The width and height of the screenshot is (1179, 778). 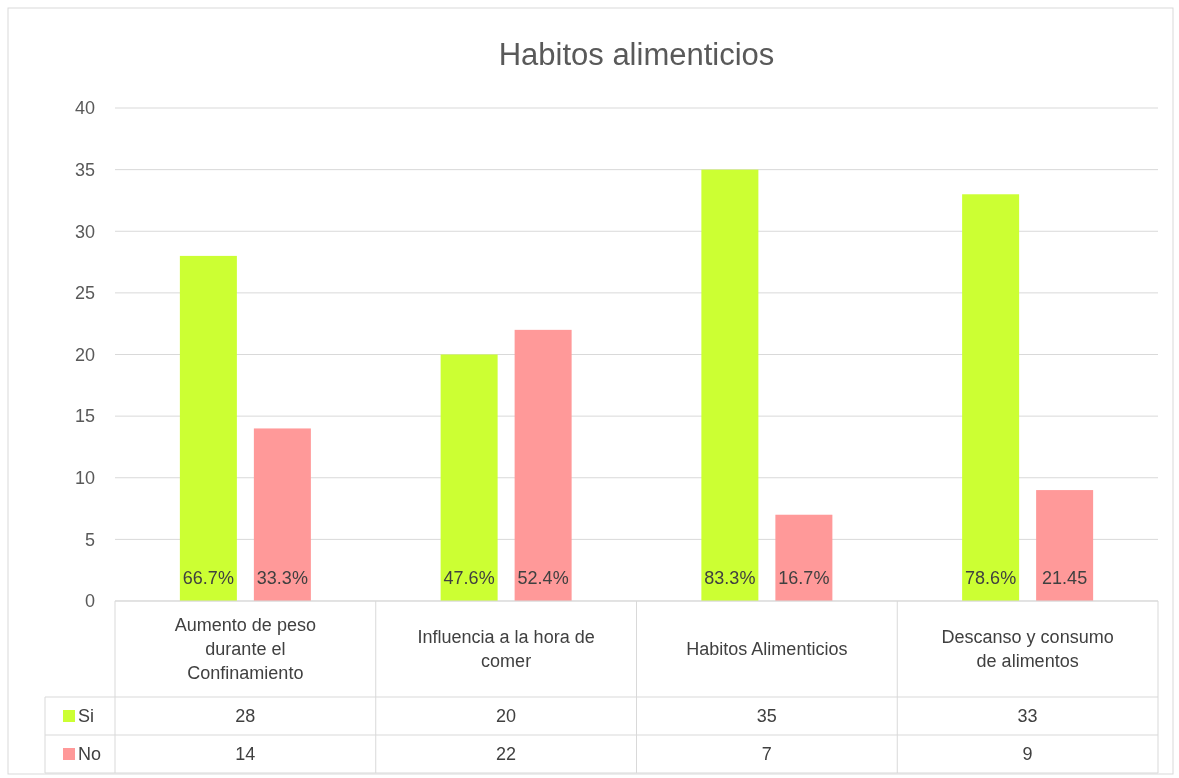 What do you see at coordinates (90, 754) in the screenshot?
I see `legend-label: No` at bounding box center [90, 754].